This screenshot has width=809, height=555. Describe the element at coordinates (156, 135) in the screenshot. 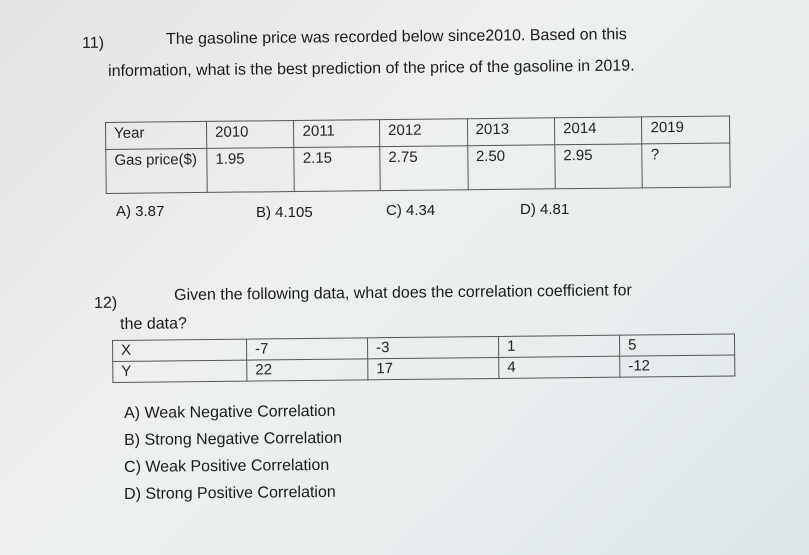

I see `table-cell: Year` at that location.